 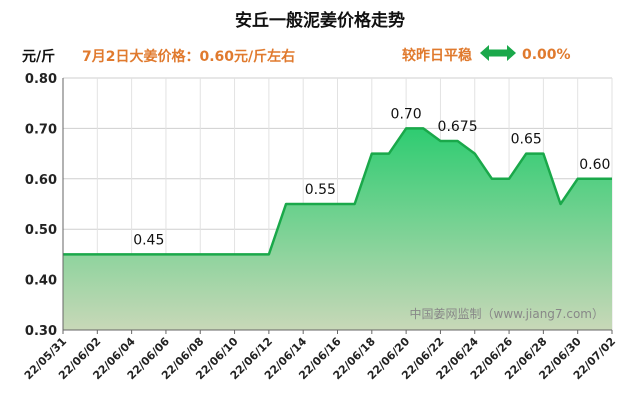 What do you see at coordinates (320, 190) in the screenshot?
I see `data-label: 0.55` at bounding box center [320, 190].